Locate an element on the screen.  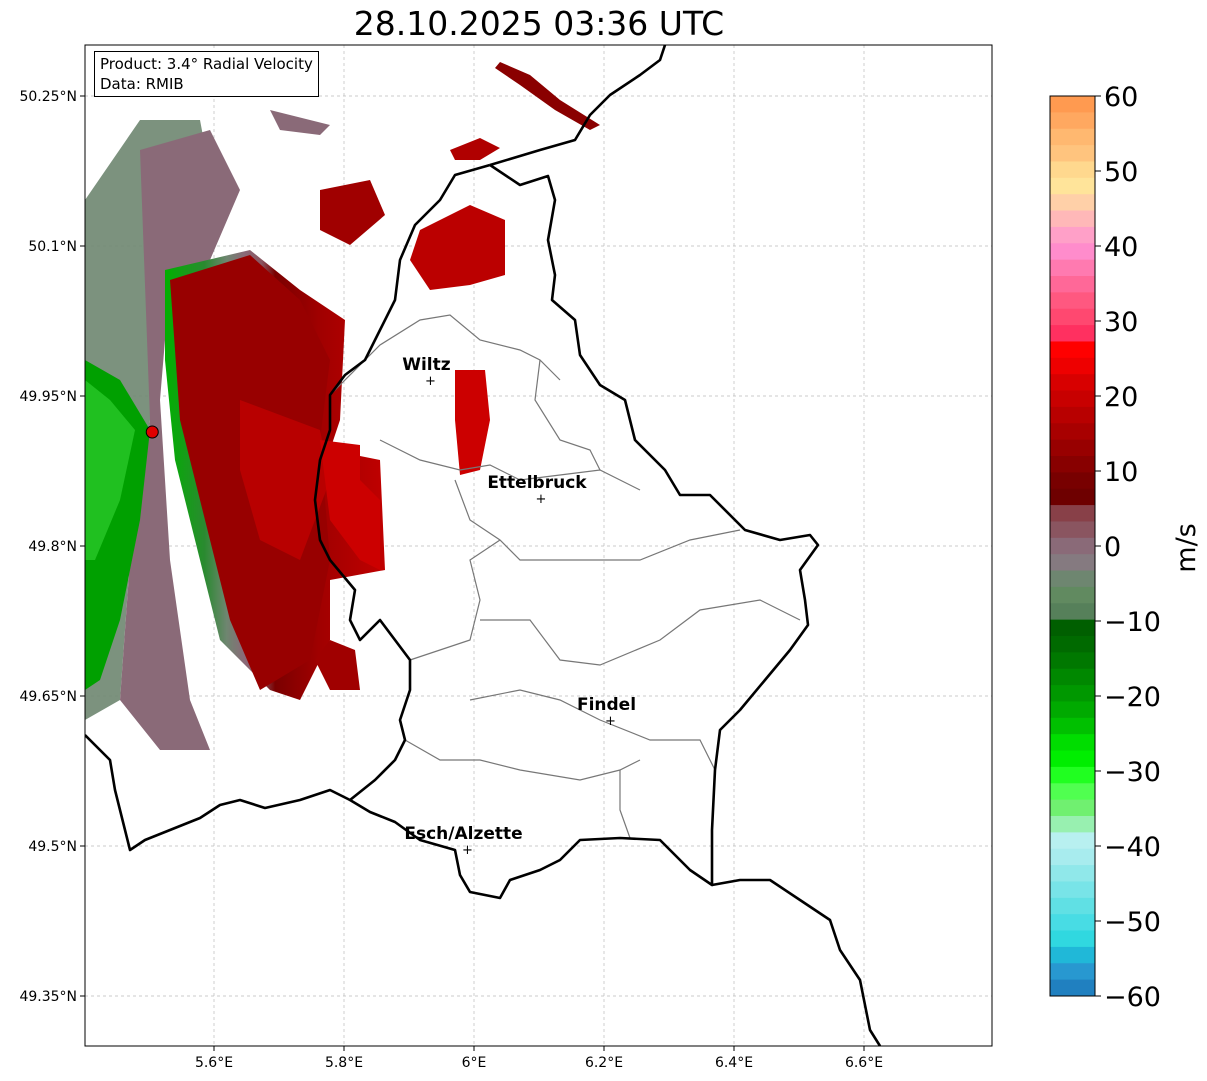
lon-tick-label: 6.4°E is located at coordinates (734, 1063).